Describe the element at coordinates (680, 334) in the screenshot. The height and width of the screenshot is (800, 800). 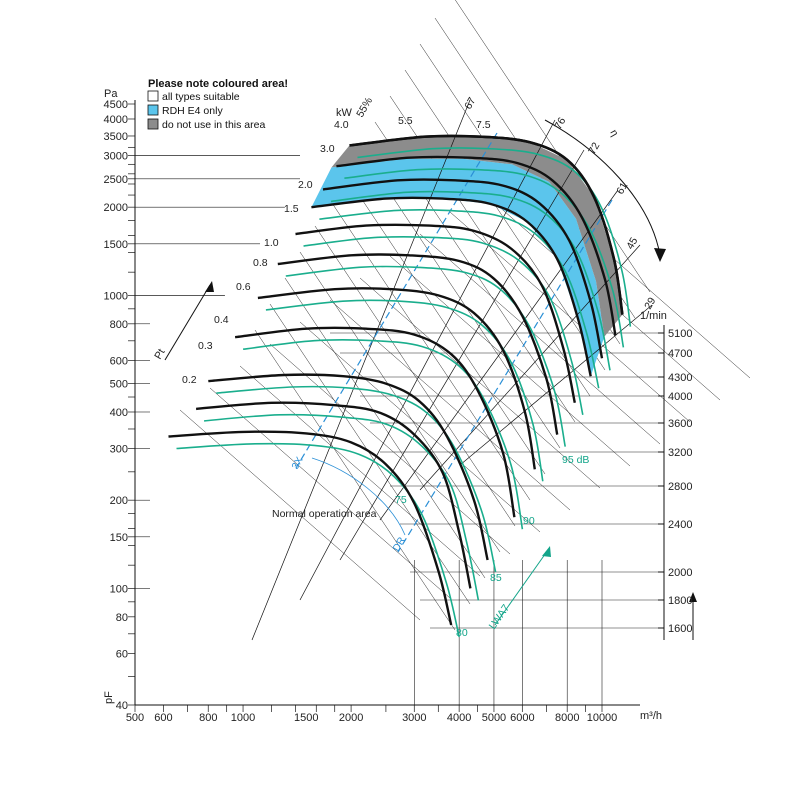
I see `speed-tick-label: 5100` at that location.